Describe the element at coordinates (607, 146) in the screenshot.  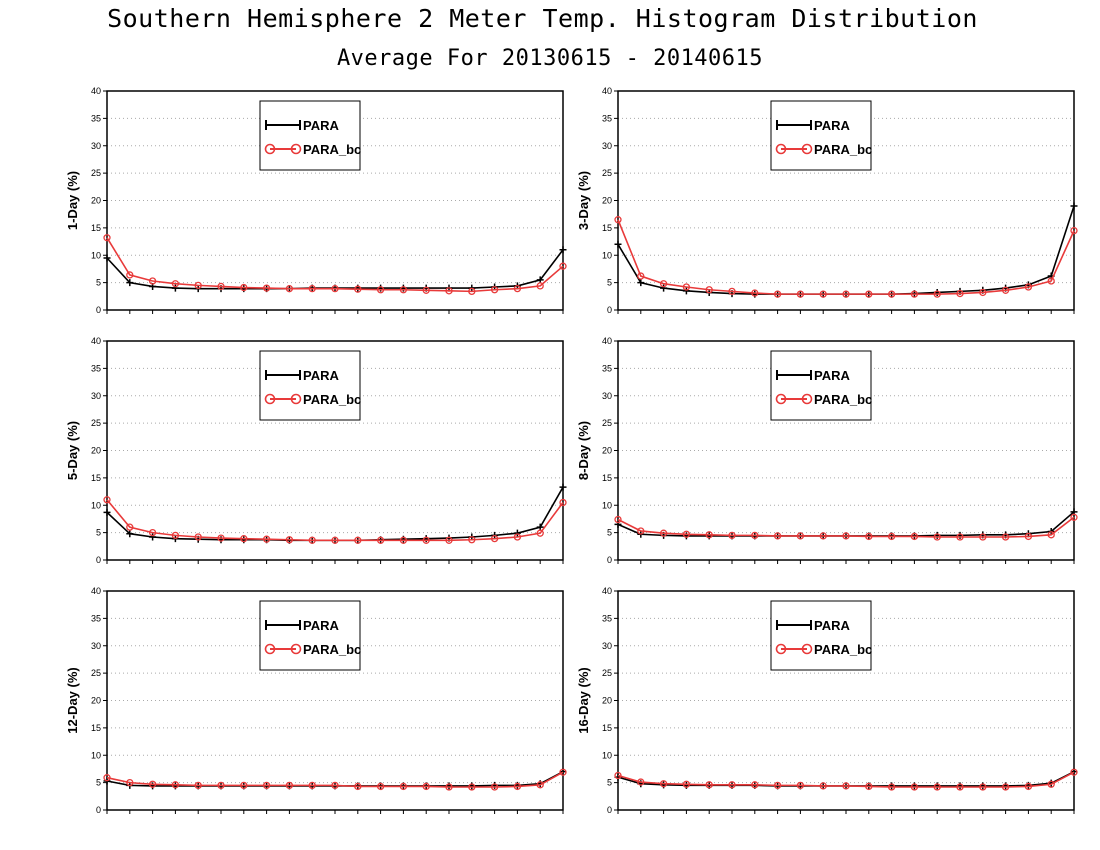
I see `y-tick-label: 30` at that location.